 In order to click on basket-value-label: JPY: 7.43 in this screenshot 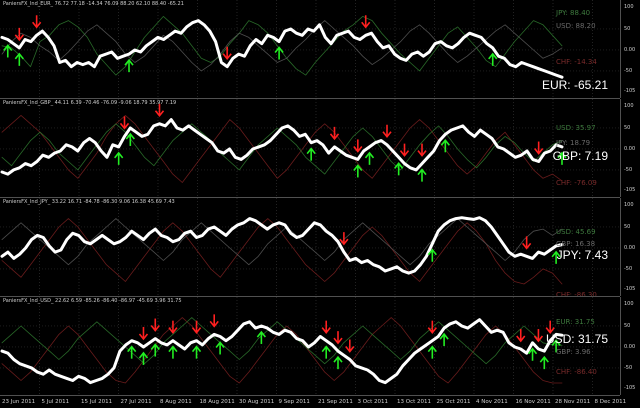, I will do `click(582, 255)`.